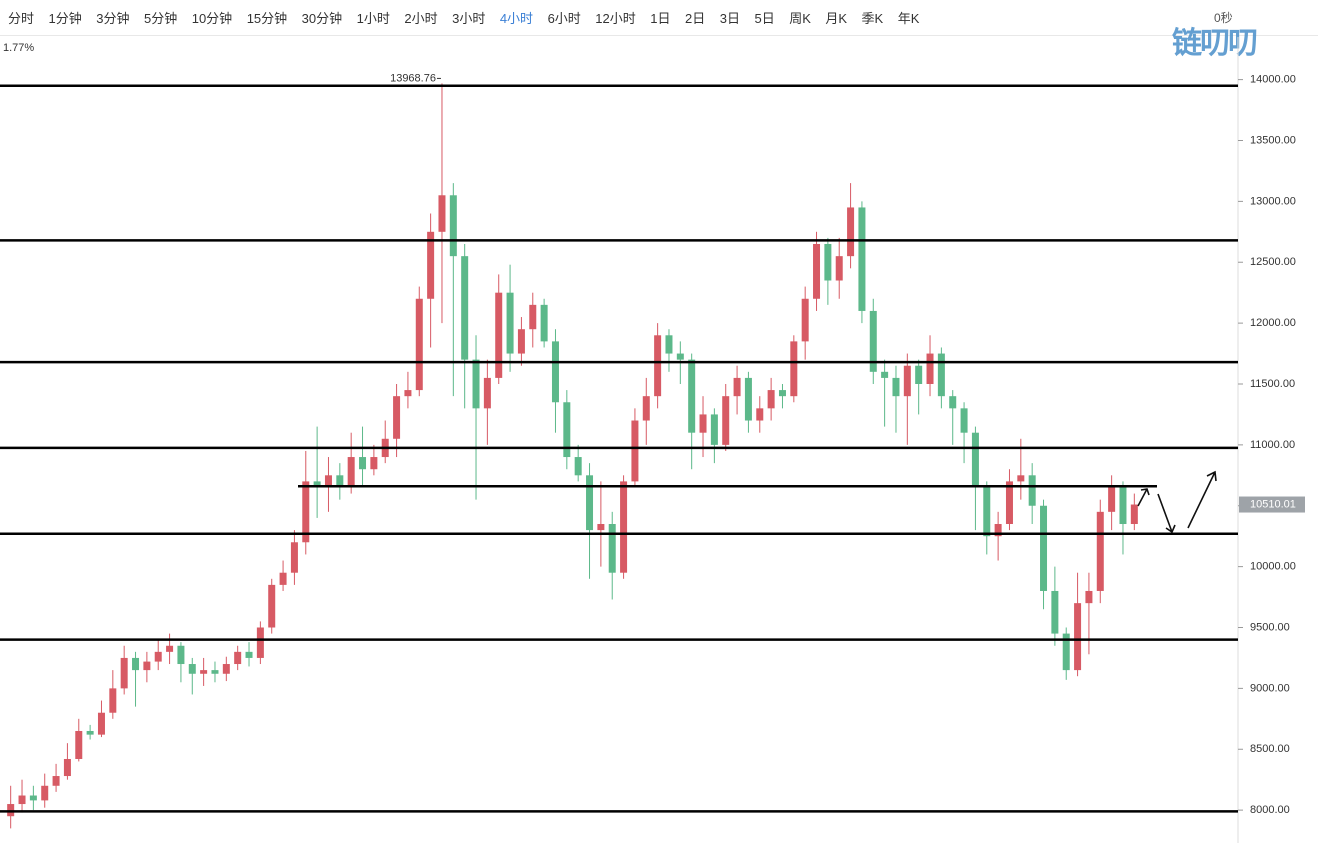 Image resolution: width=1318 pixels, height=843 pixels. I want to click on timeframe-button: 3小时, so click(469, 18).